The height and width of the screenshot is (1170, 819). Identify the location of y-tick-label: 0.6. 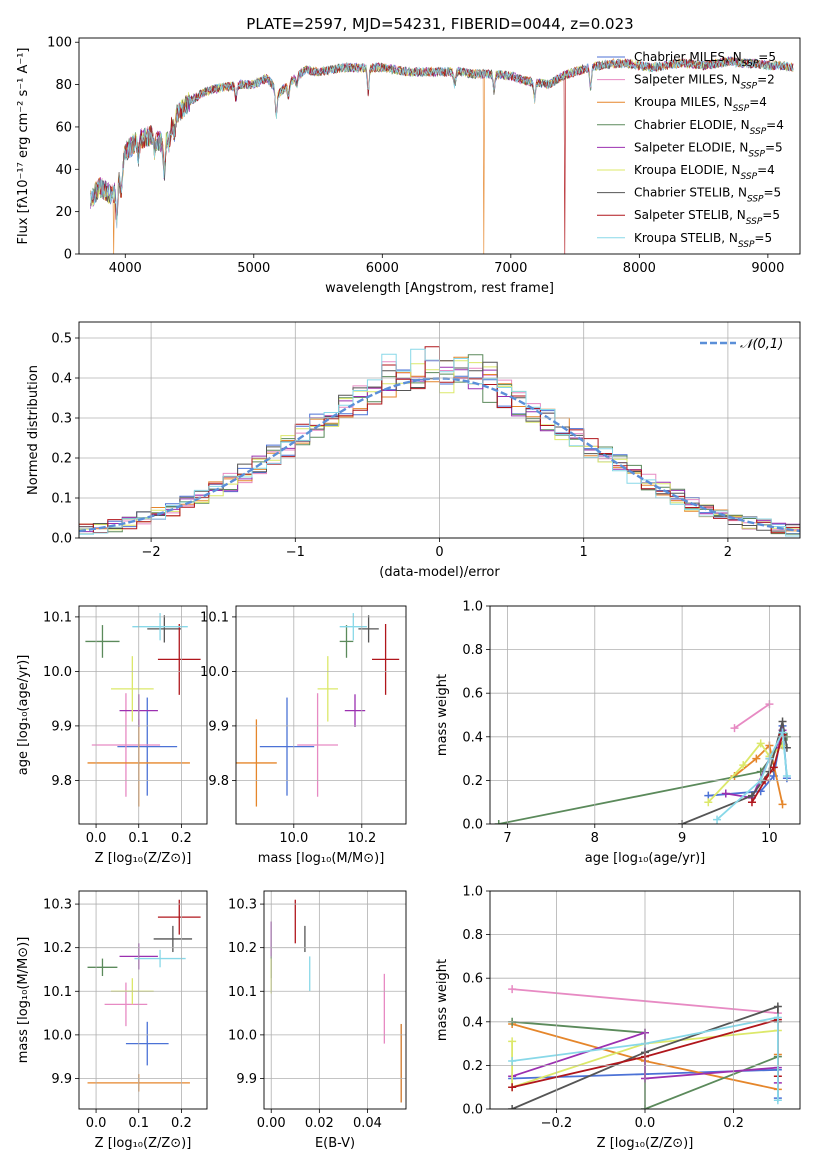
(472, 979).